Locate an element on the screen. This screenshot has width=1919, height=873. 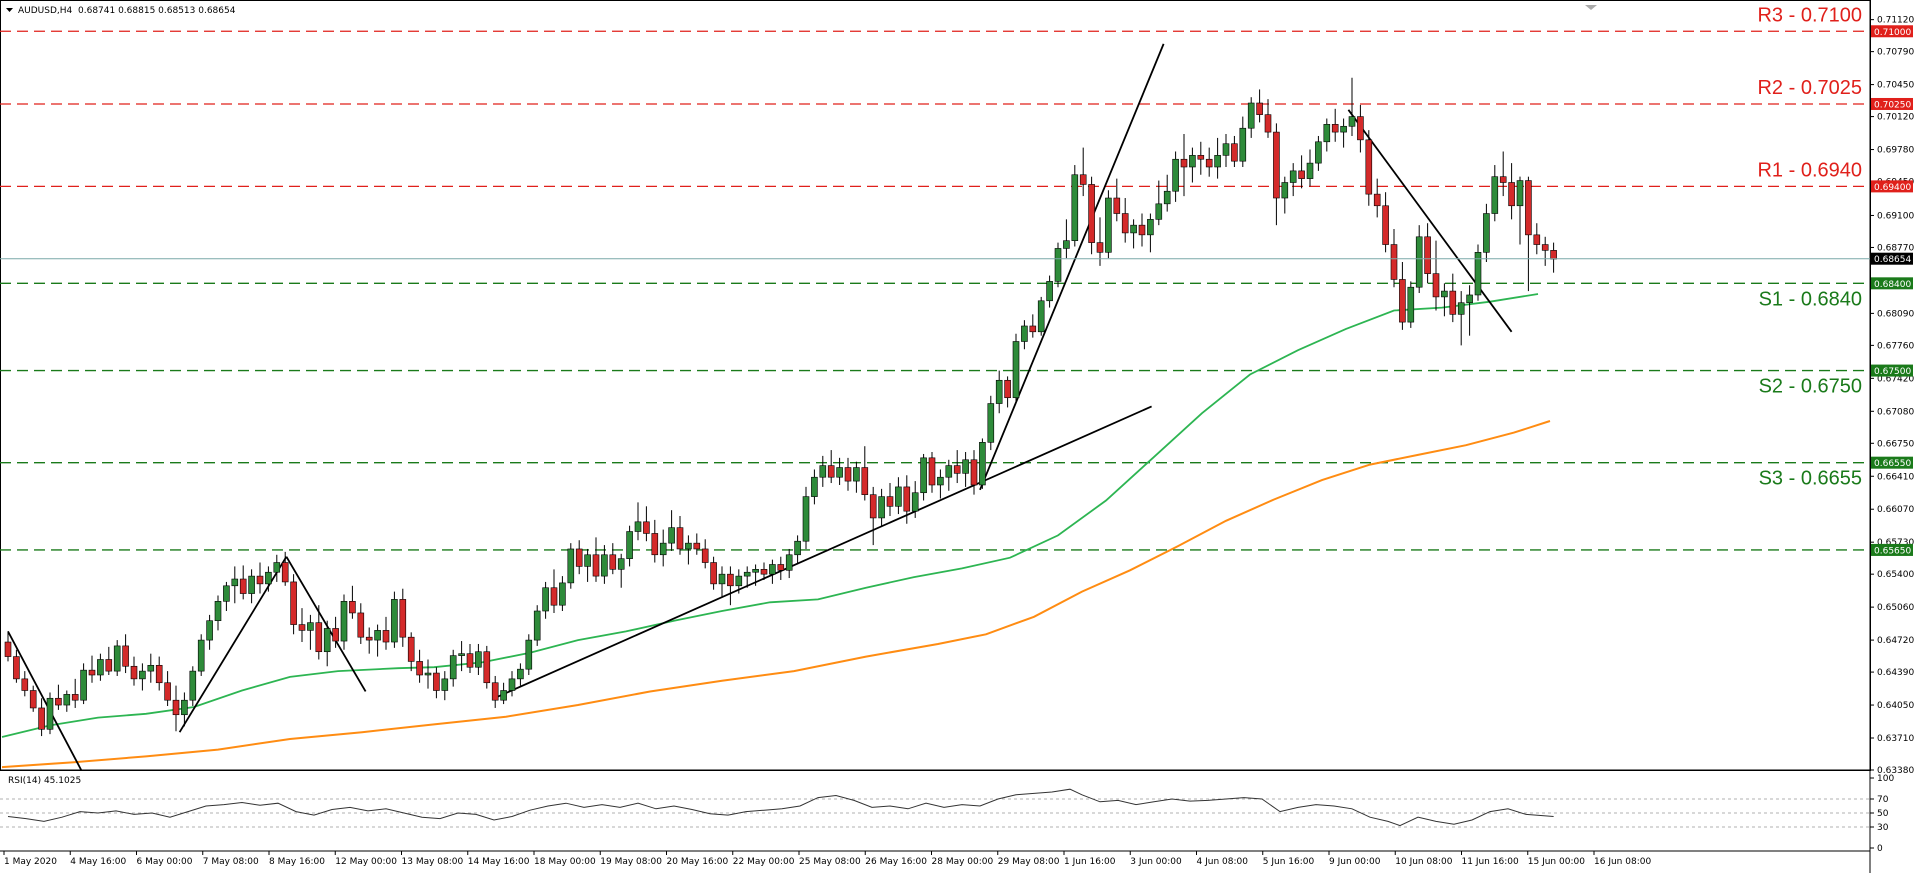
time-tick-label: 29 May 08:00 is located at coordinates (1029, 862).